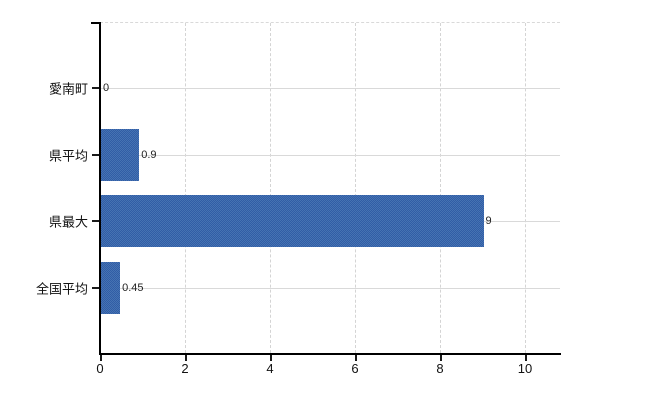 Image resolution: width=650 pixels, height=400 pixels. What do you see at coordinates (525, 368) in the screenshot?
I see `x-tick-label: 10` at bounding box center [525, 368].